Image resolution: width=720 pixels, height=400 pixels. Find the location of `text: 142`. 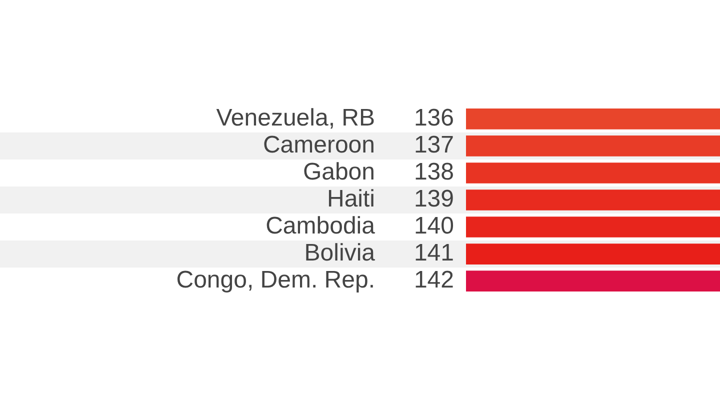

text: 142 is located at coordinates (434, 280).